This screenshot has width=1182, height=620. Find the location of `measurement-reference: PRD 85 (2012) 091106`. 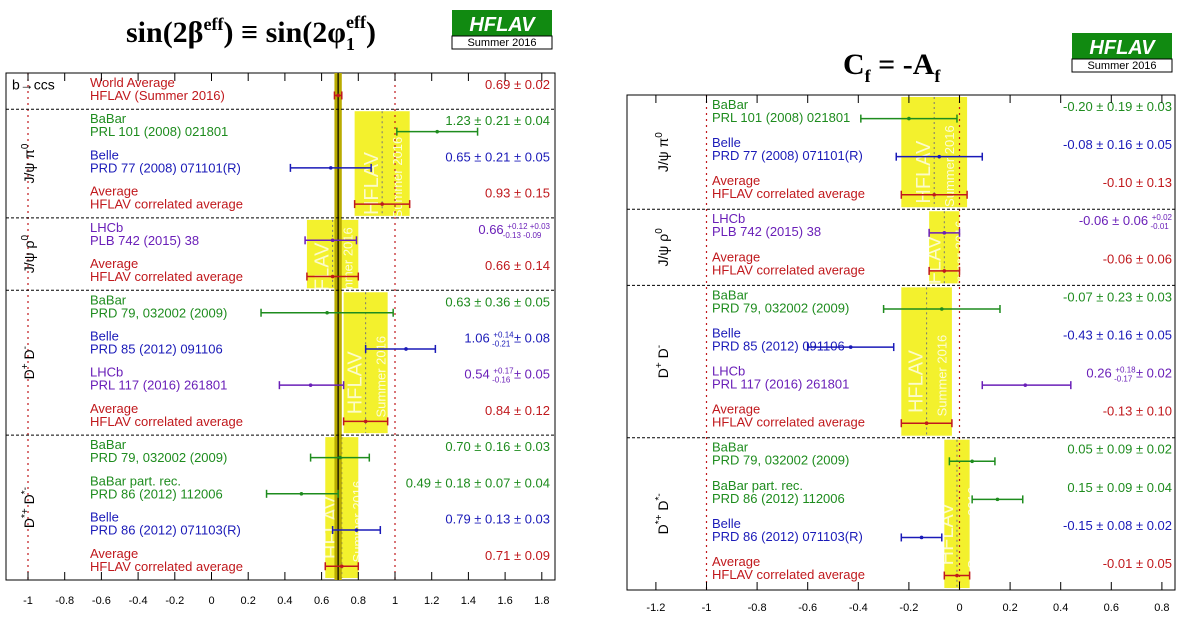

measurement-reference: PRD 85 (2012) 091106 is located at coordinates (156, 349).